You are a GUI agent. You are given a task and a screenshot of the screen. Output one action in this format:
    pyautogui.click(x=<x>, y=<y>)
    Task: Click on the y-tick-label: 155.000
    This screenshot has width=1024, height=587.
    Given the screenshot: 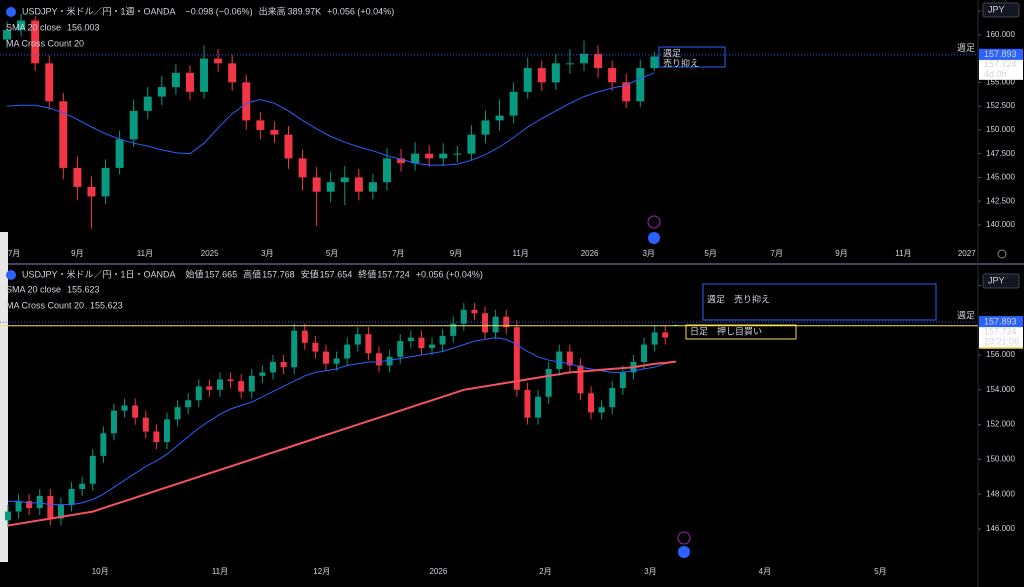 What is the action you would take?
    pyautogui.click(x=1000, y=81)
    